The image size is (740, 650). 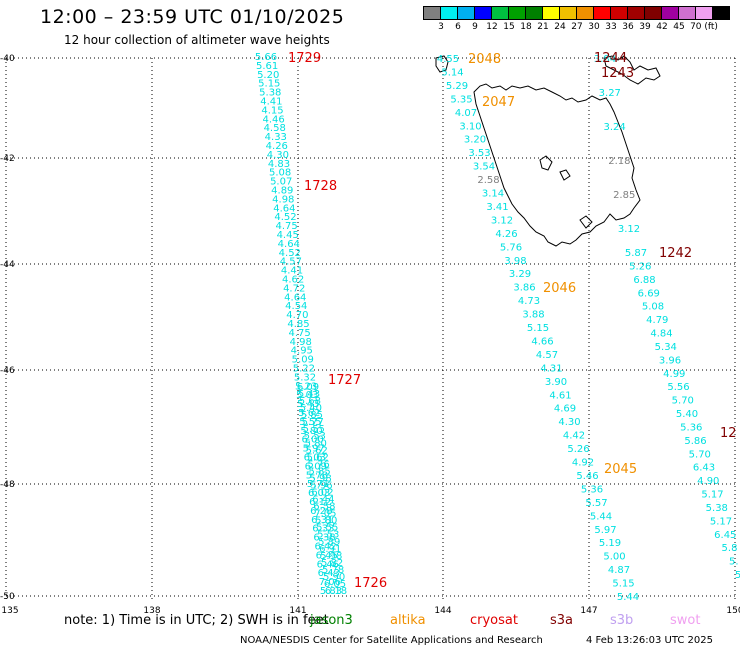 What do you see at coordinates (475, 140) in the screenshot?
I see `track-middle-value: 3.20` at bounding box center [475, 140].